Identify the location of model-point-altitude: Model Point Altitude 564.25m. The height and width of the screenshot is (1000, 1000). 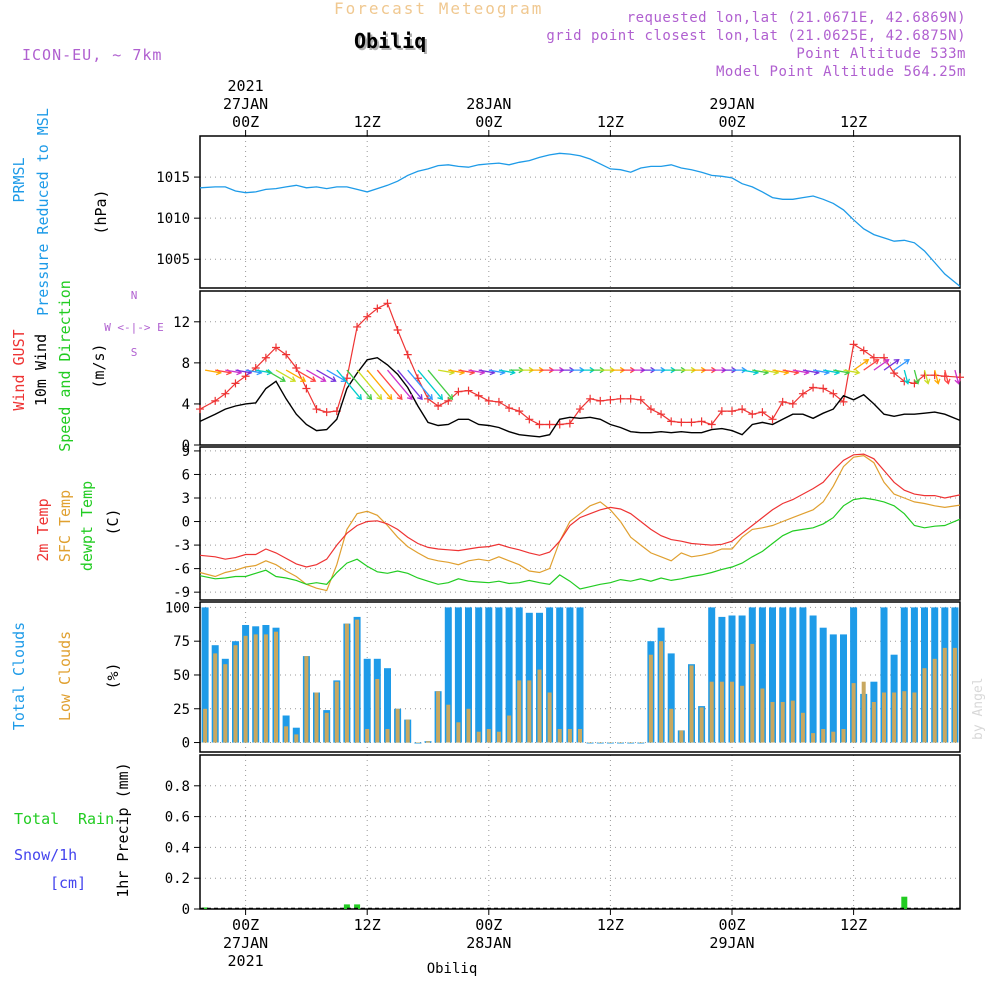
(840, 72).